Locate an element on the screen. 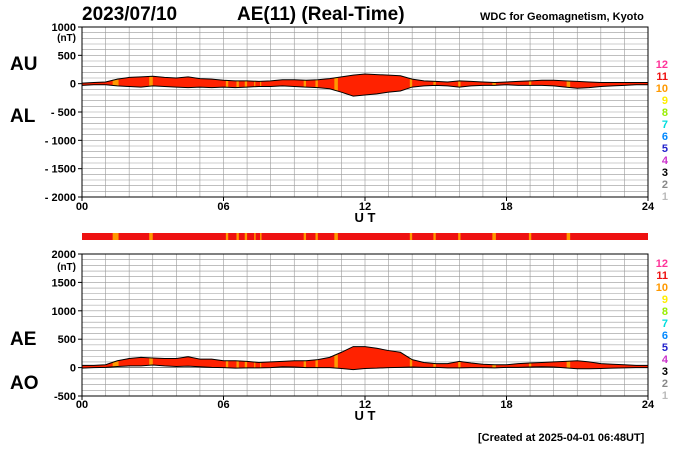 This screenshot has width=700, height=450. y-tick-label: - 2000 is located at coordinates (60, 198).